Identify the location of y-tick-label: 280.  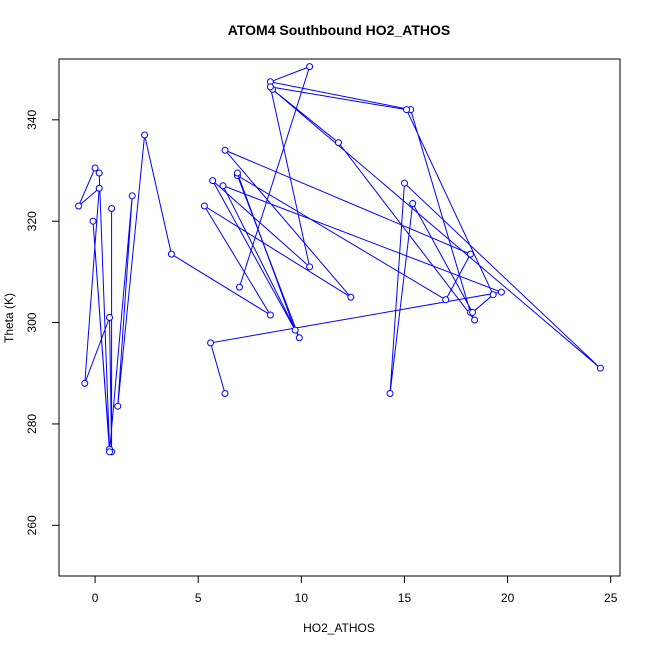
(32, 424).